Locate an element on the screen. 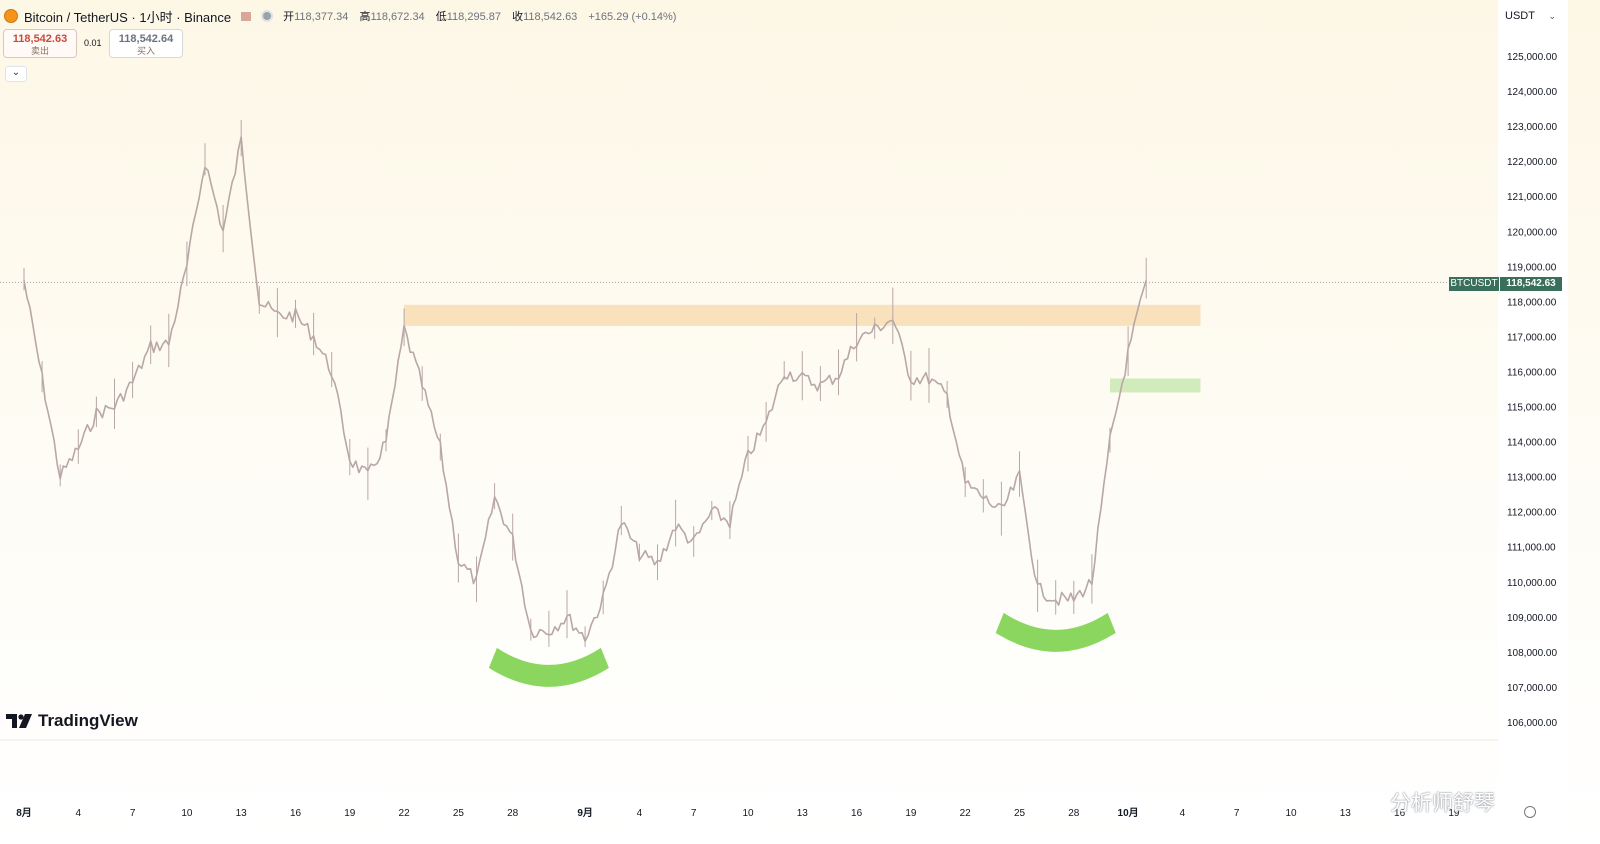 This screenshot has height=844, width=1600. sell-button: 118,542.63 卖出 is located at coordinates (40, 43).